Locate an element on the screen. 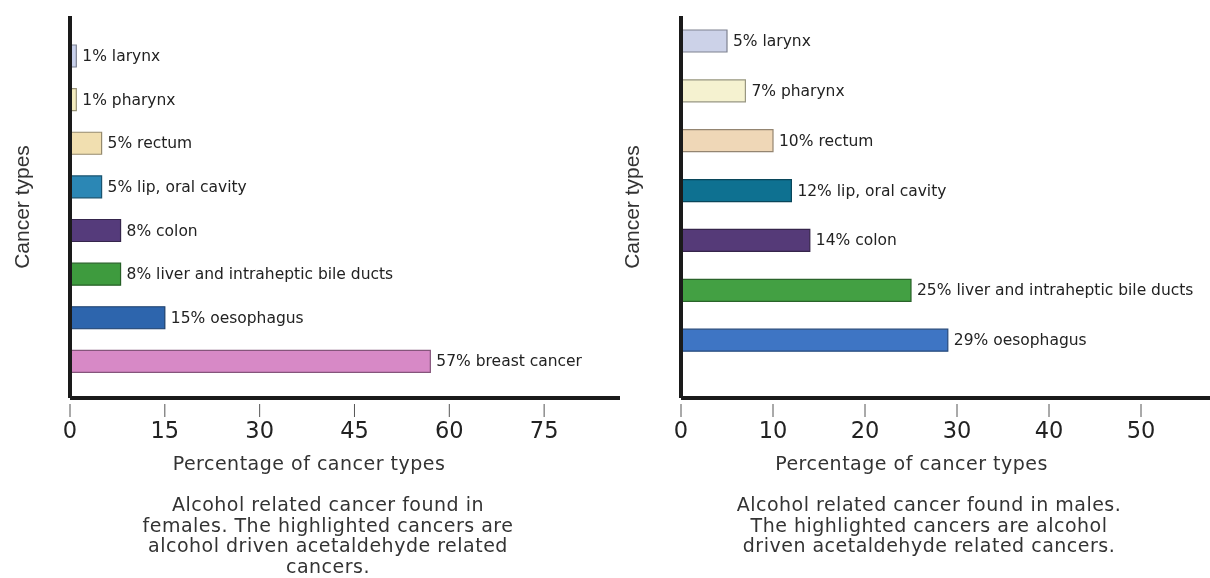 Image resolution: width=1210 pixels, height=578 pixels. text: Alcohol related cancer found in females. The highlighted cancers are alcohol driven acetaldehyde related cancers. is located at coordinates (328, 535).